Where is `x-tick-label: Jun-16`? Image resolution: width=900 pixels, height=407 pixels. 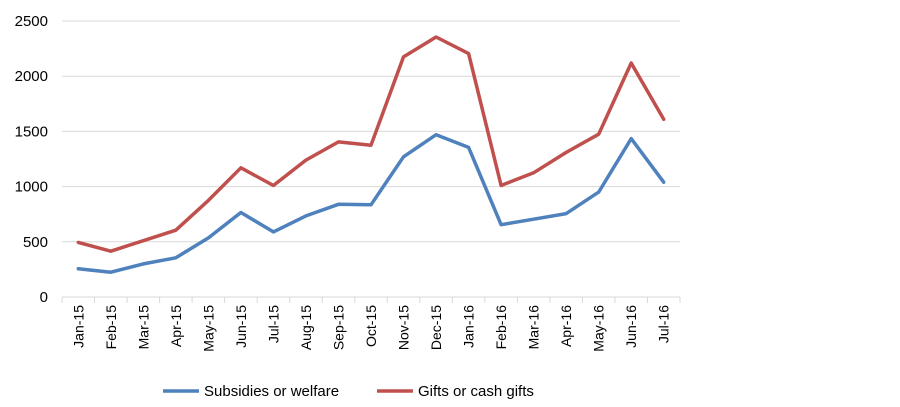 x-tick-label: Jun-16 is located at coordinates (631, 326).